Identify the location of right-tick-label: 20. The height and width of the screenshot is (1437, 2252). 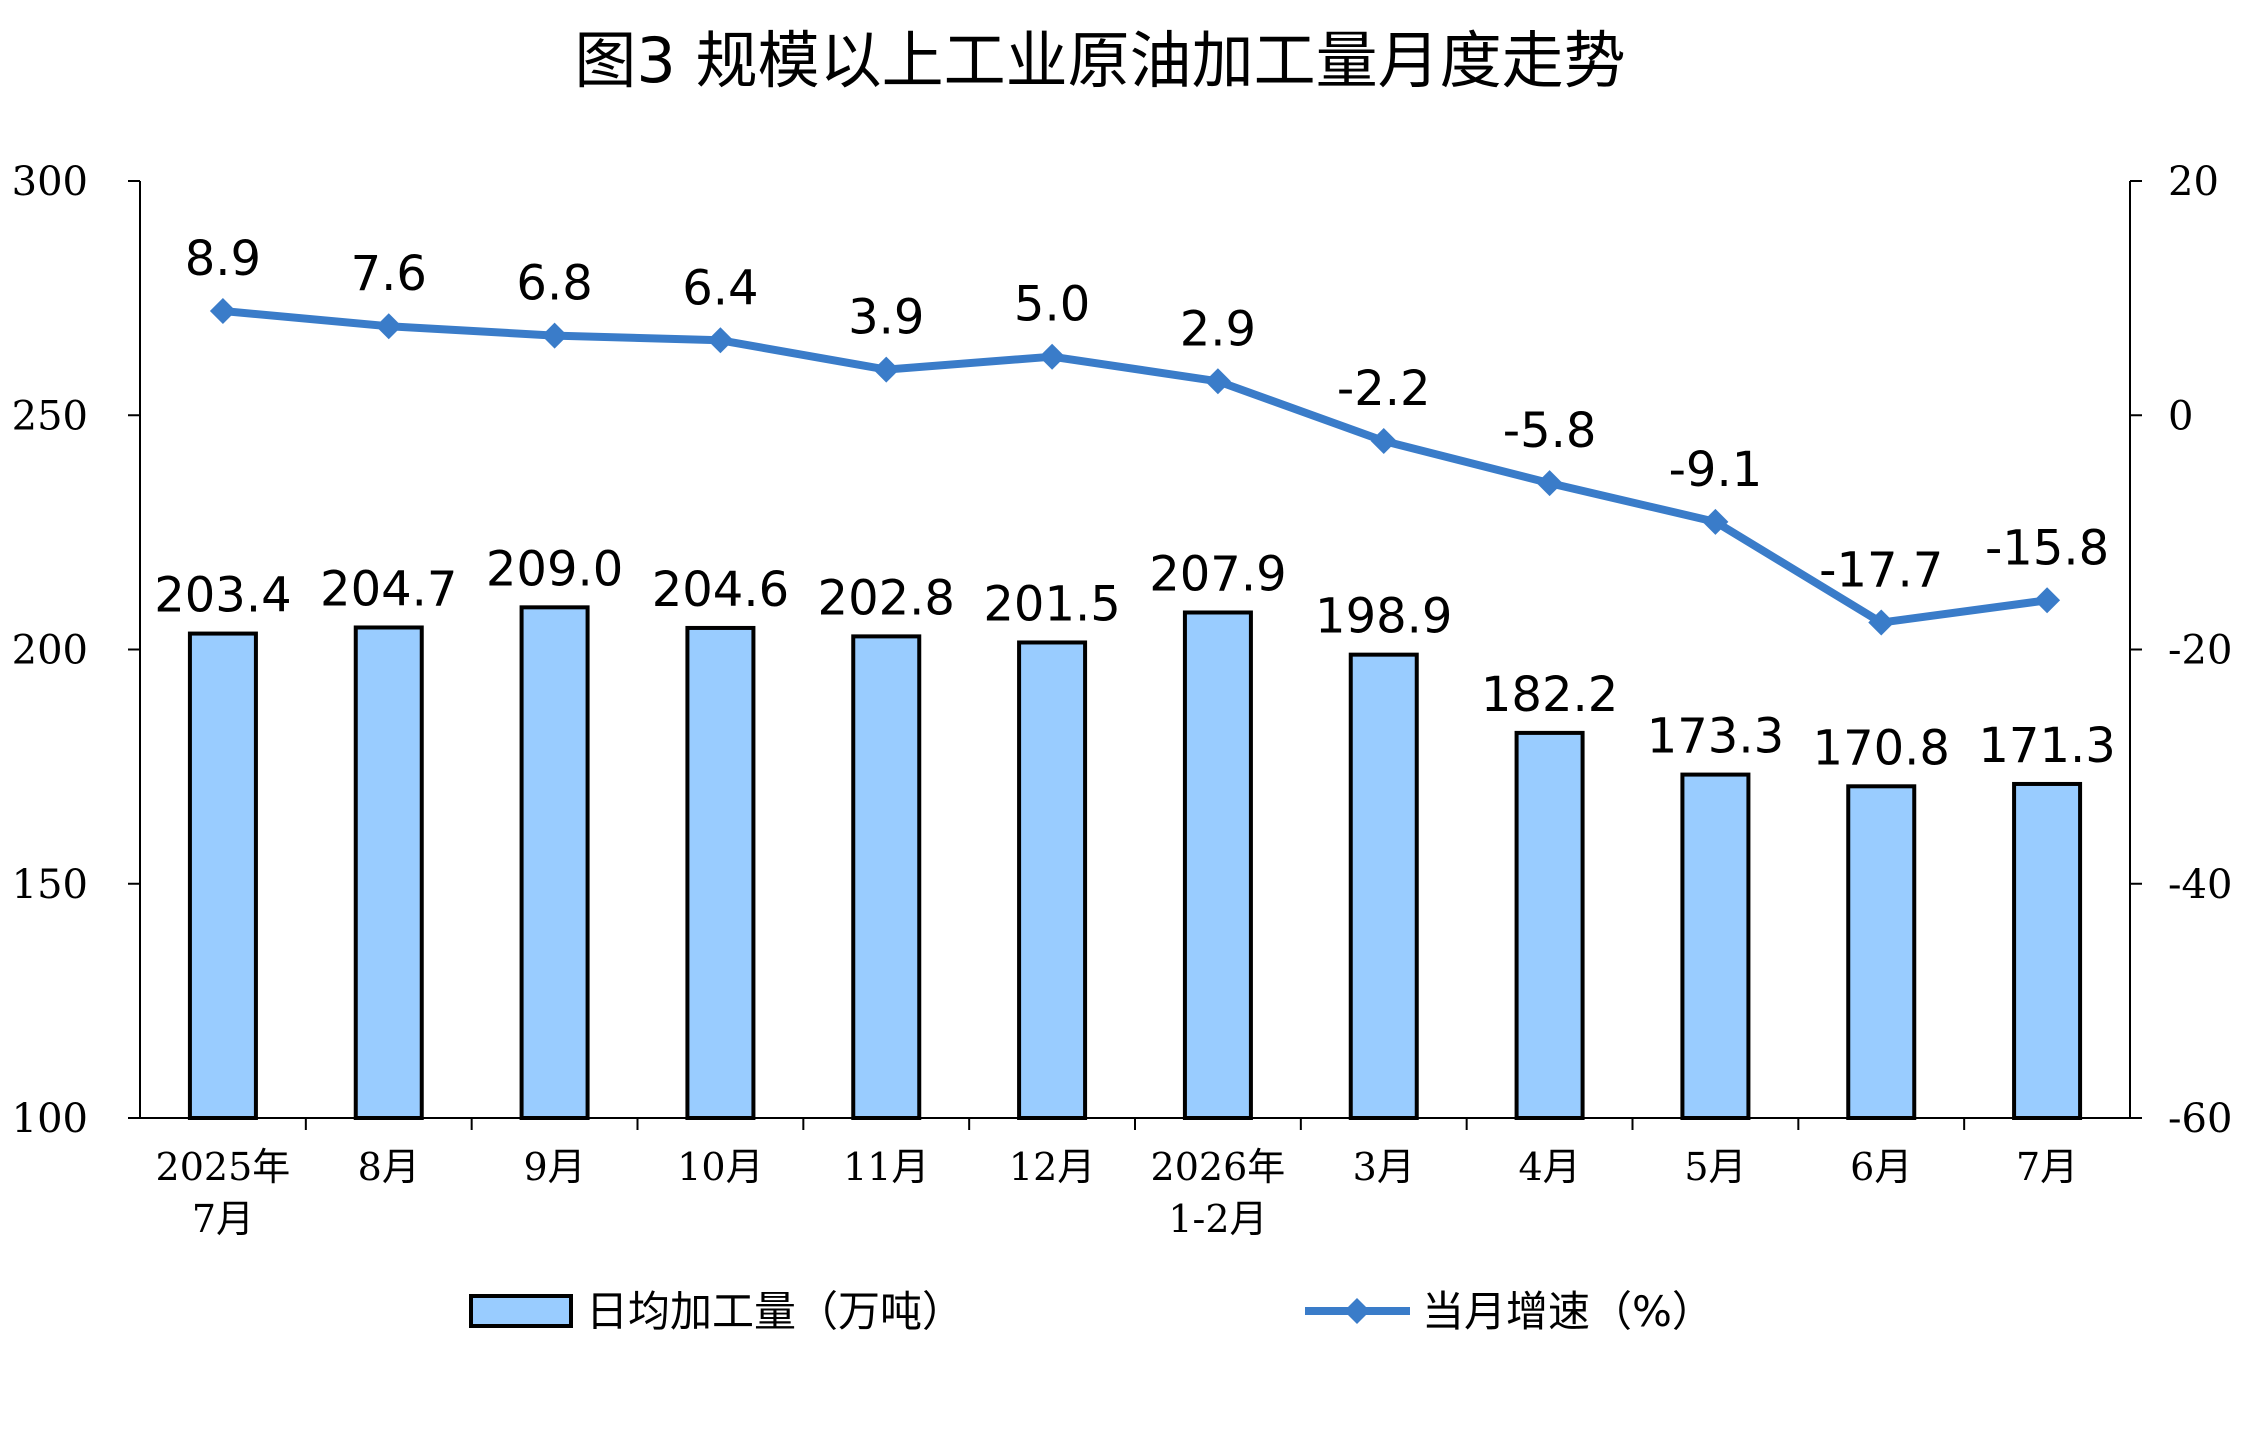
(2193, 182).